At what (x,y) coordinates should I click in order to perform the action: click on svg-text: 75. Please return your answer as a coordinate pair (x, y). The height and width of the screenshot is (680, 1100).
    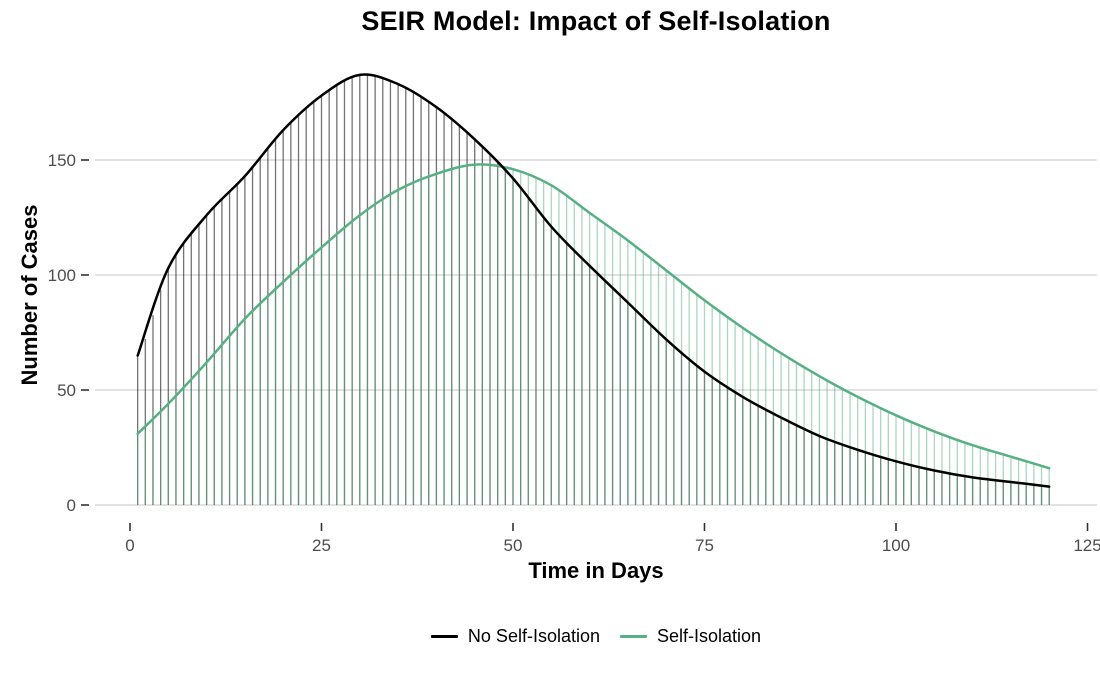
    Looking at the image, I should click on (704, 545).